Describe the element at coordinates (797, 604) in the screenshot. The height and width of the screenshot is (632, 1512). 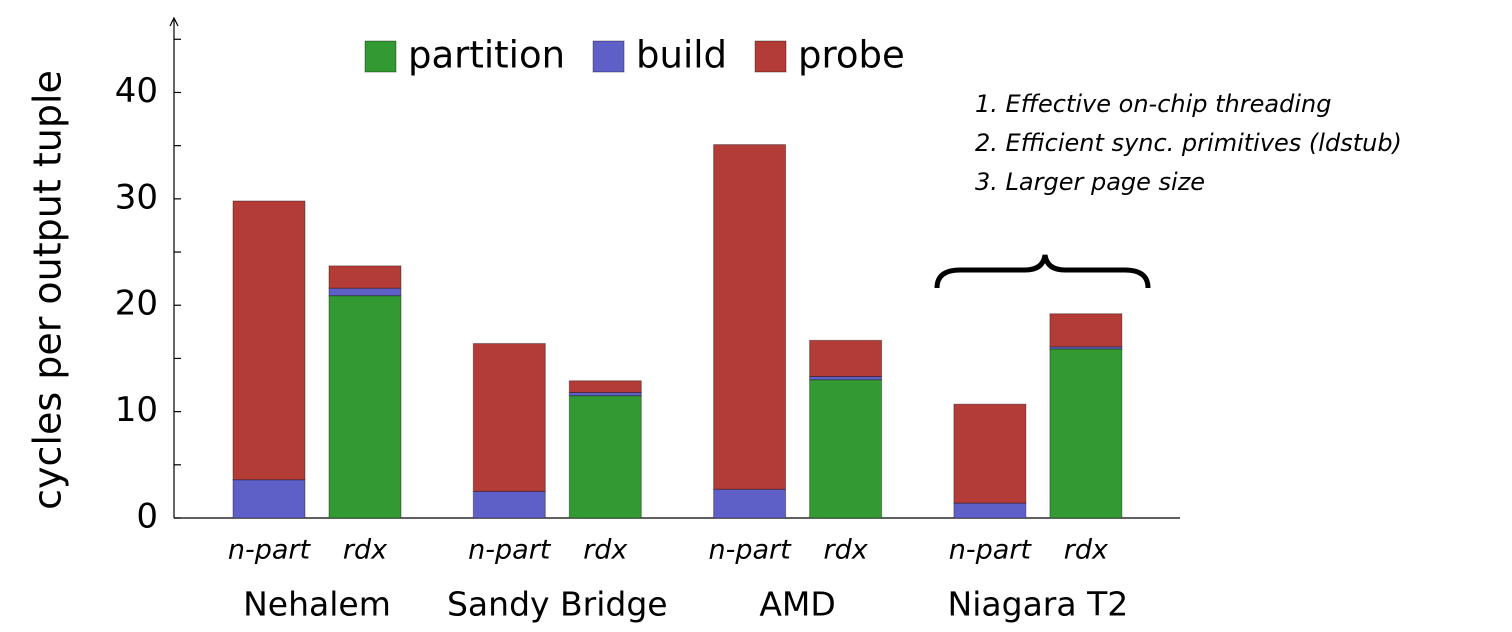
I see `group-label: AMD` at that location.